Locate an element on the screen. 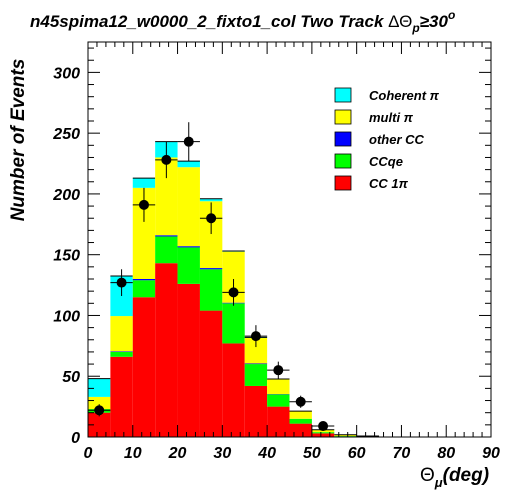 This screenshot has height=499, width=517. x-axis-title: Θμ(deg) is located at coordinates (454, 477).